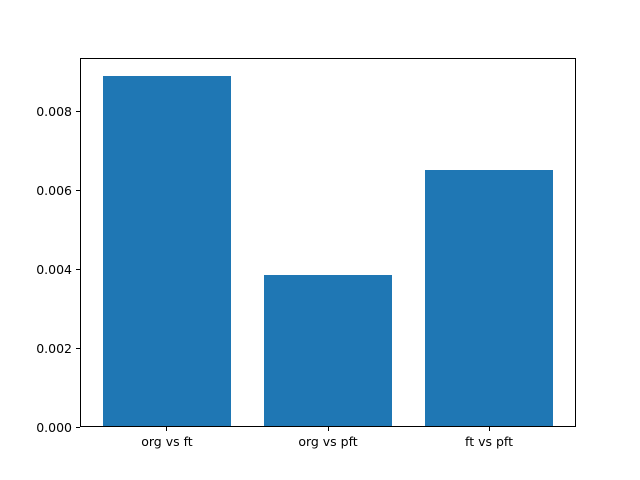 This screenshot has height=480, width=640. What do you see at coordinates (54, 348) in the screenshot?
I see `y-tick-label: 0.002` at bounding box center [54, 348].